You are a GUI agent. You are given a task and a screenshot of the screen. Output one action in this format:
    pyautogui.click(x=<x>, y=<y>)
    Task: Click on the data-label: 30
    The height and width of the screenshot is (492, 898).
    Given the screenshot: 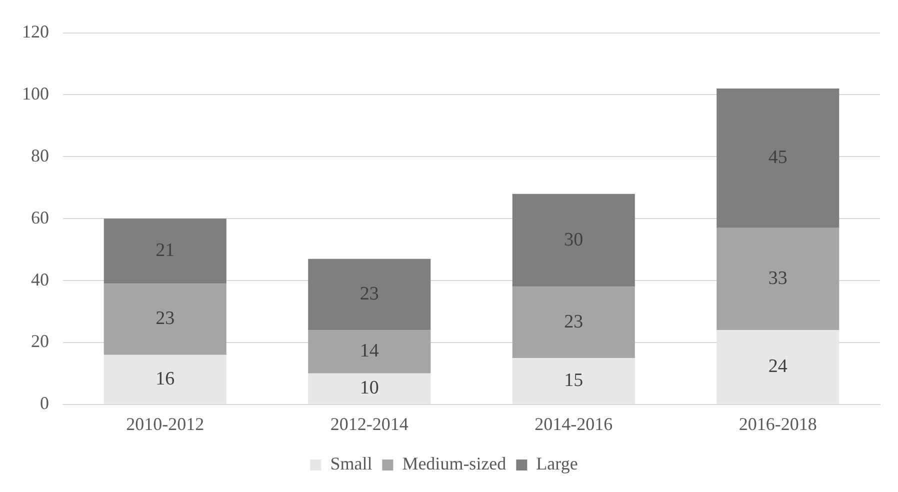 What is the action you would take?
    pyautogui.click(x=574, y=239)
    